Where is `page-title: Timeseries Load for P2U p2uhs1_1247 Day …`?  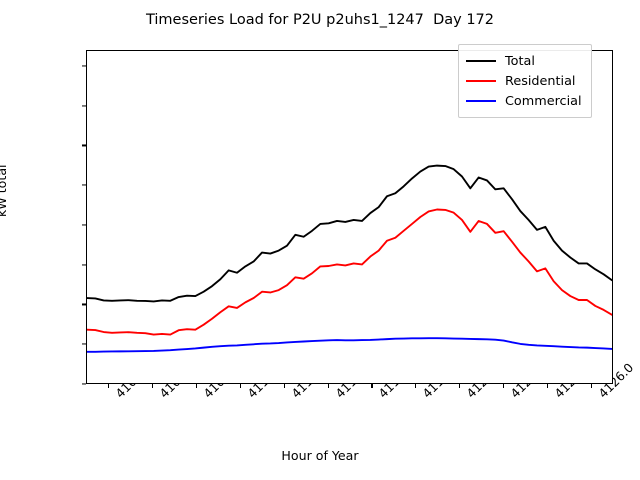
page-title: Timeseries Load for P2U p2uhs1_1247 Day … is located at coordinates (320, 20).